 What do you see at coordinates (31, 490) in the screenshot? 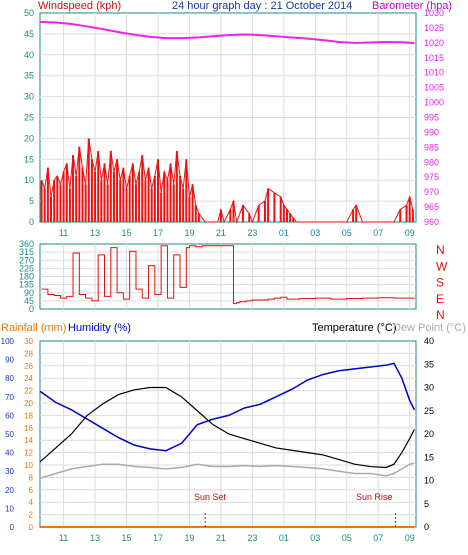
I see `rainfall-tick-label: 6` at bounding box center [31, 490].